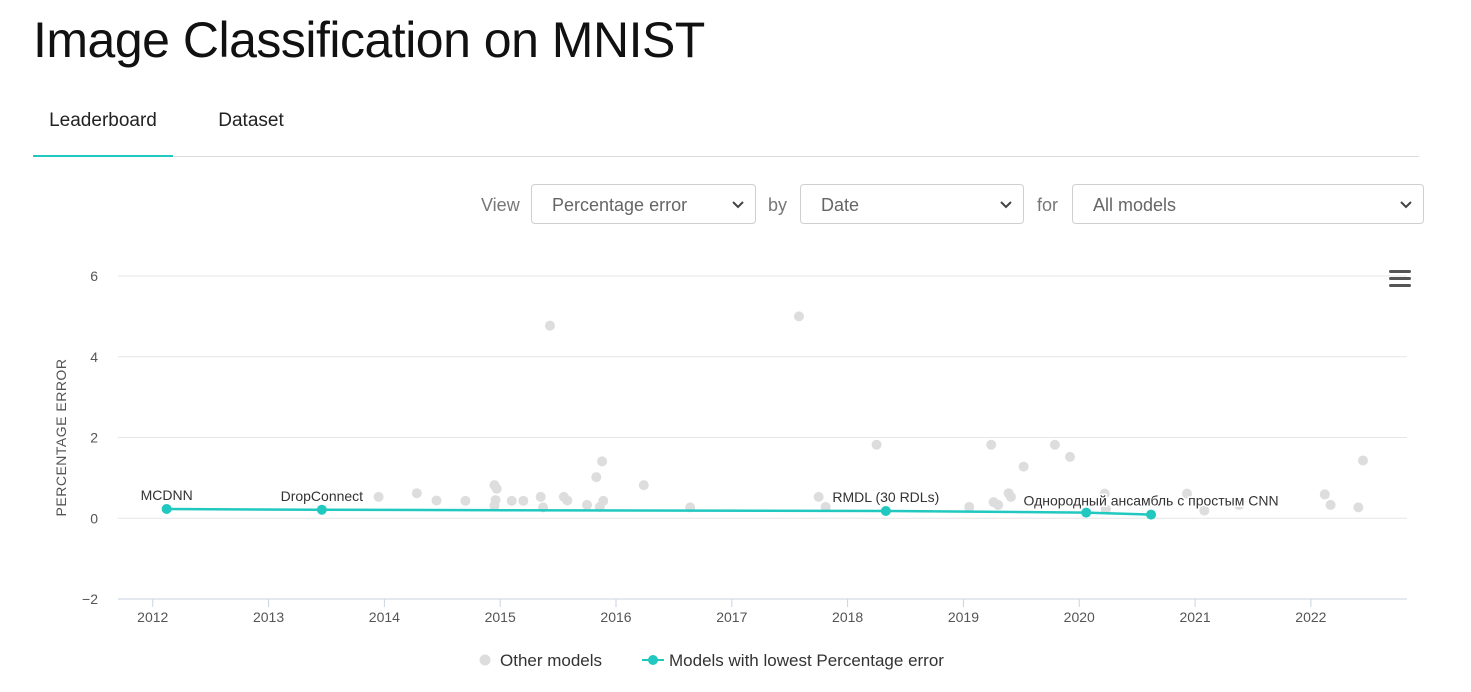 The height and width of the screenshot is (692, 1471). I want to click on view-label: View, so click(500, 205).